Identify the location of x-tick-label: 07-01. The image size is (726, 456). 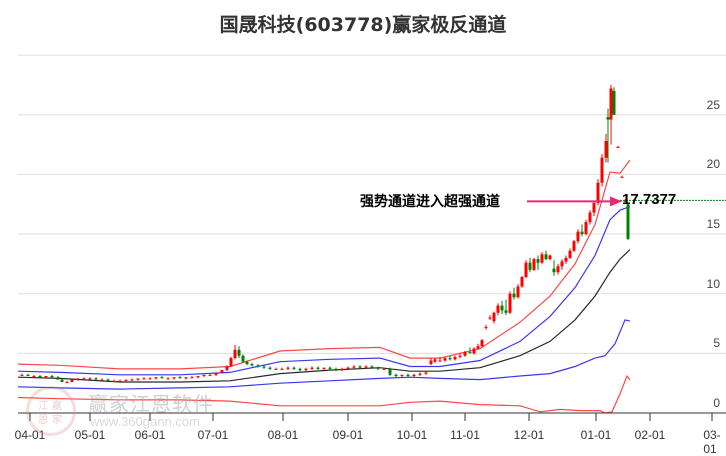
(213, 435).